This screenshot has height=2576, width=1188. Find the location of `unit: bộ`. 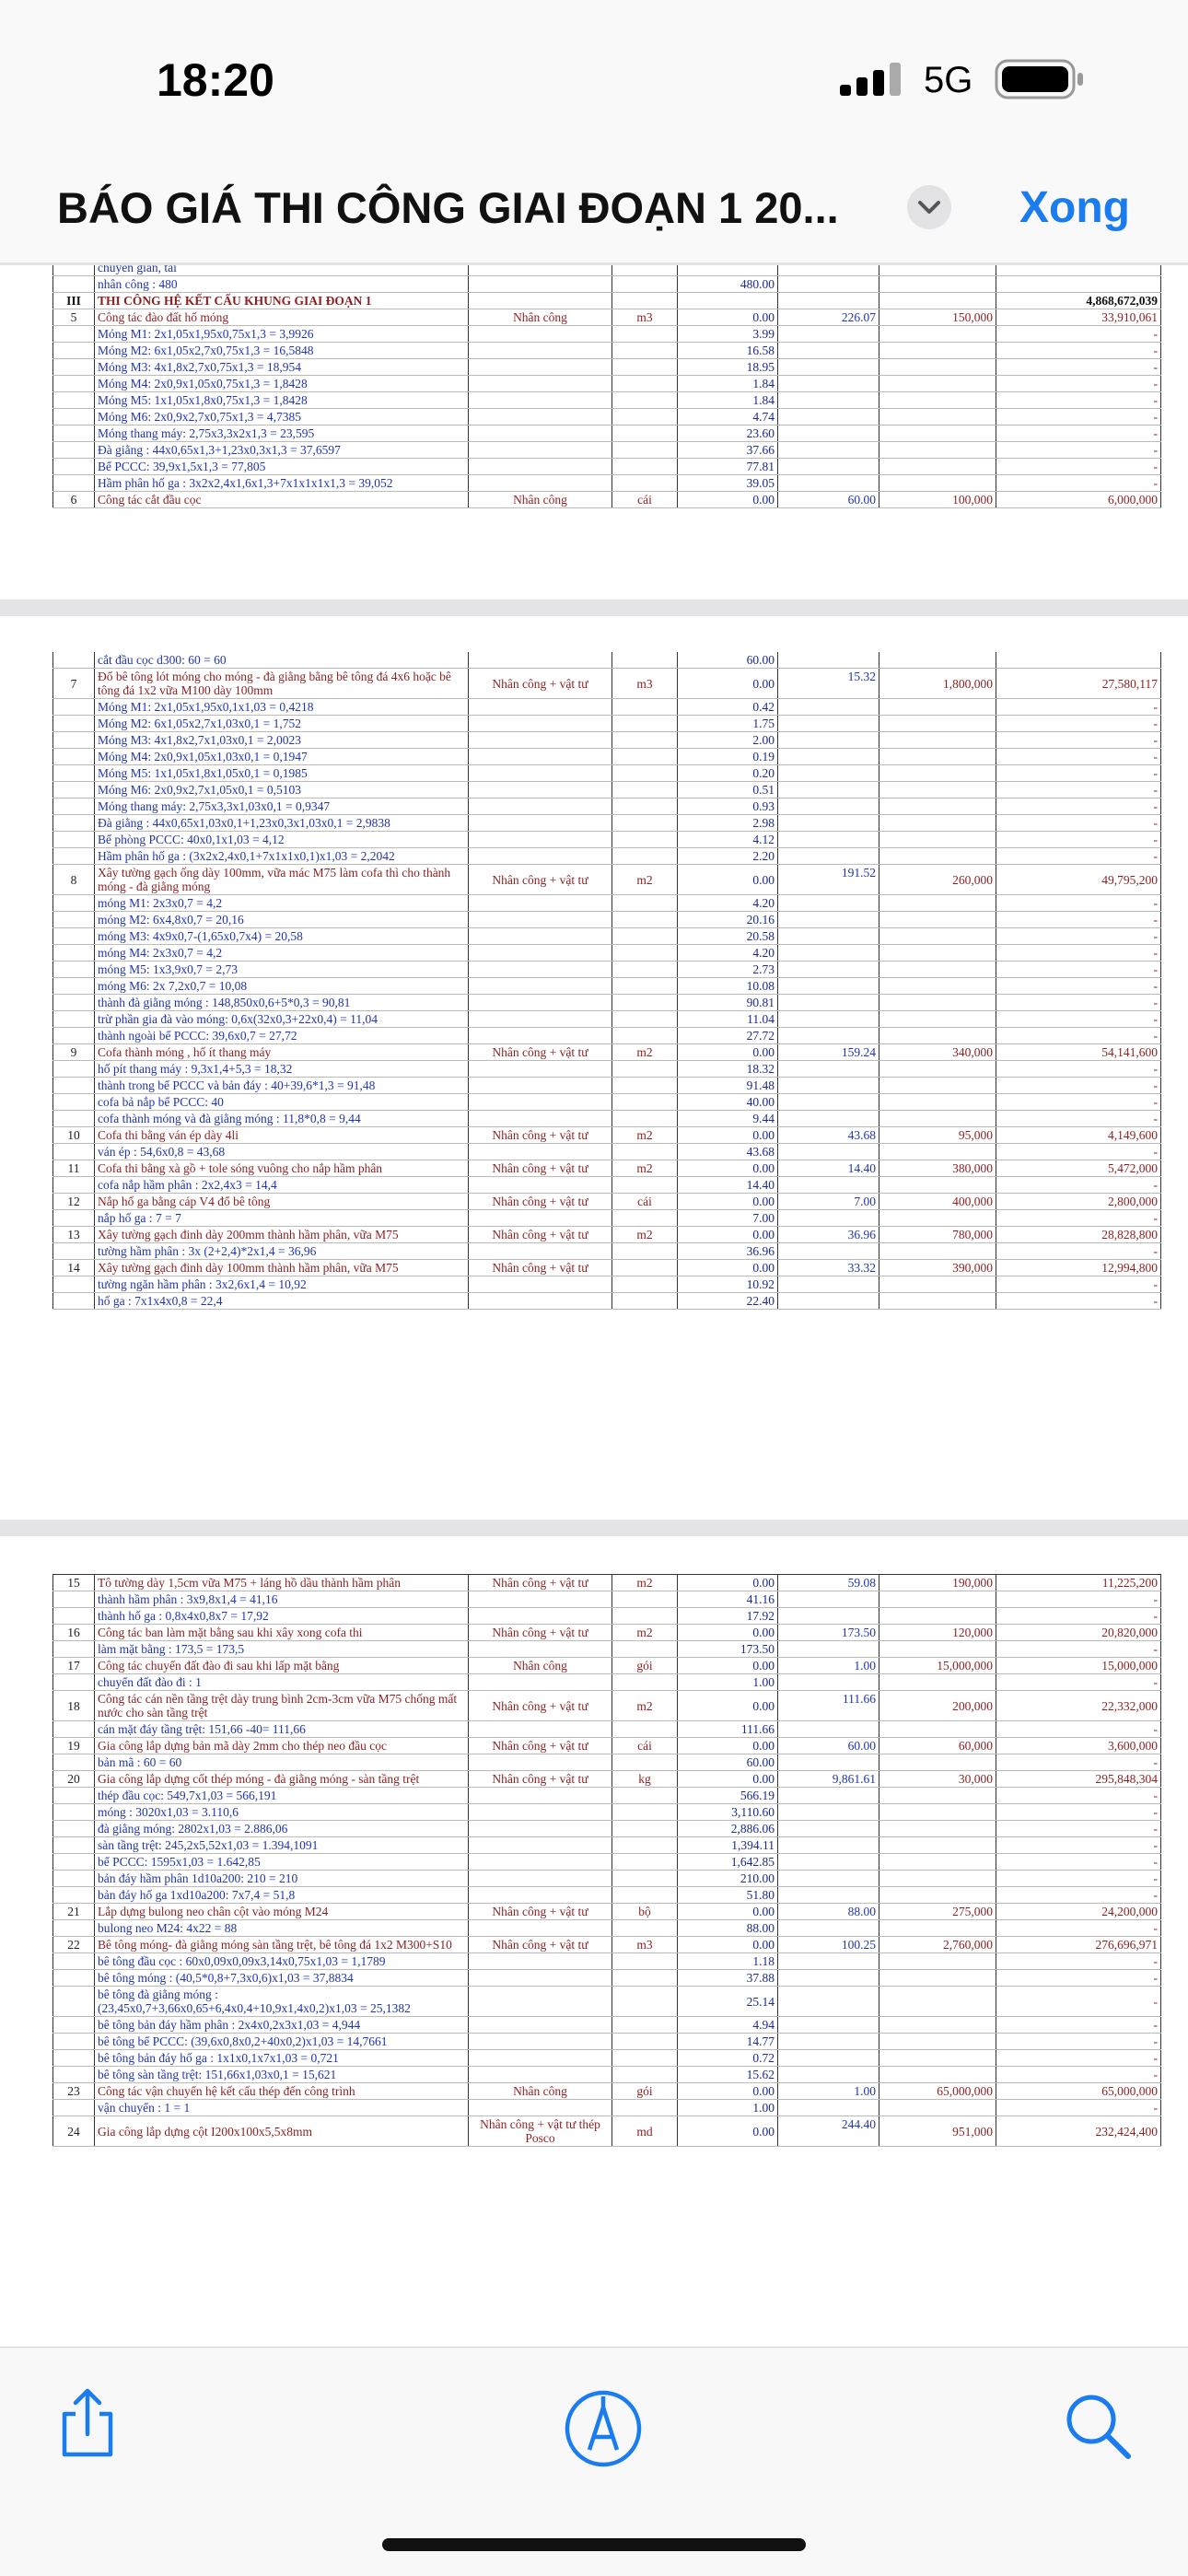

unit: bộ is located at coordinates (644, 1911).